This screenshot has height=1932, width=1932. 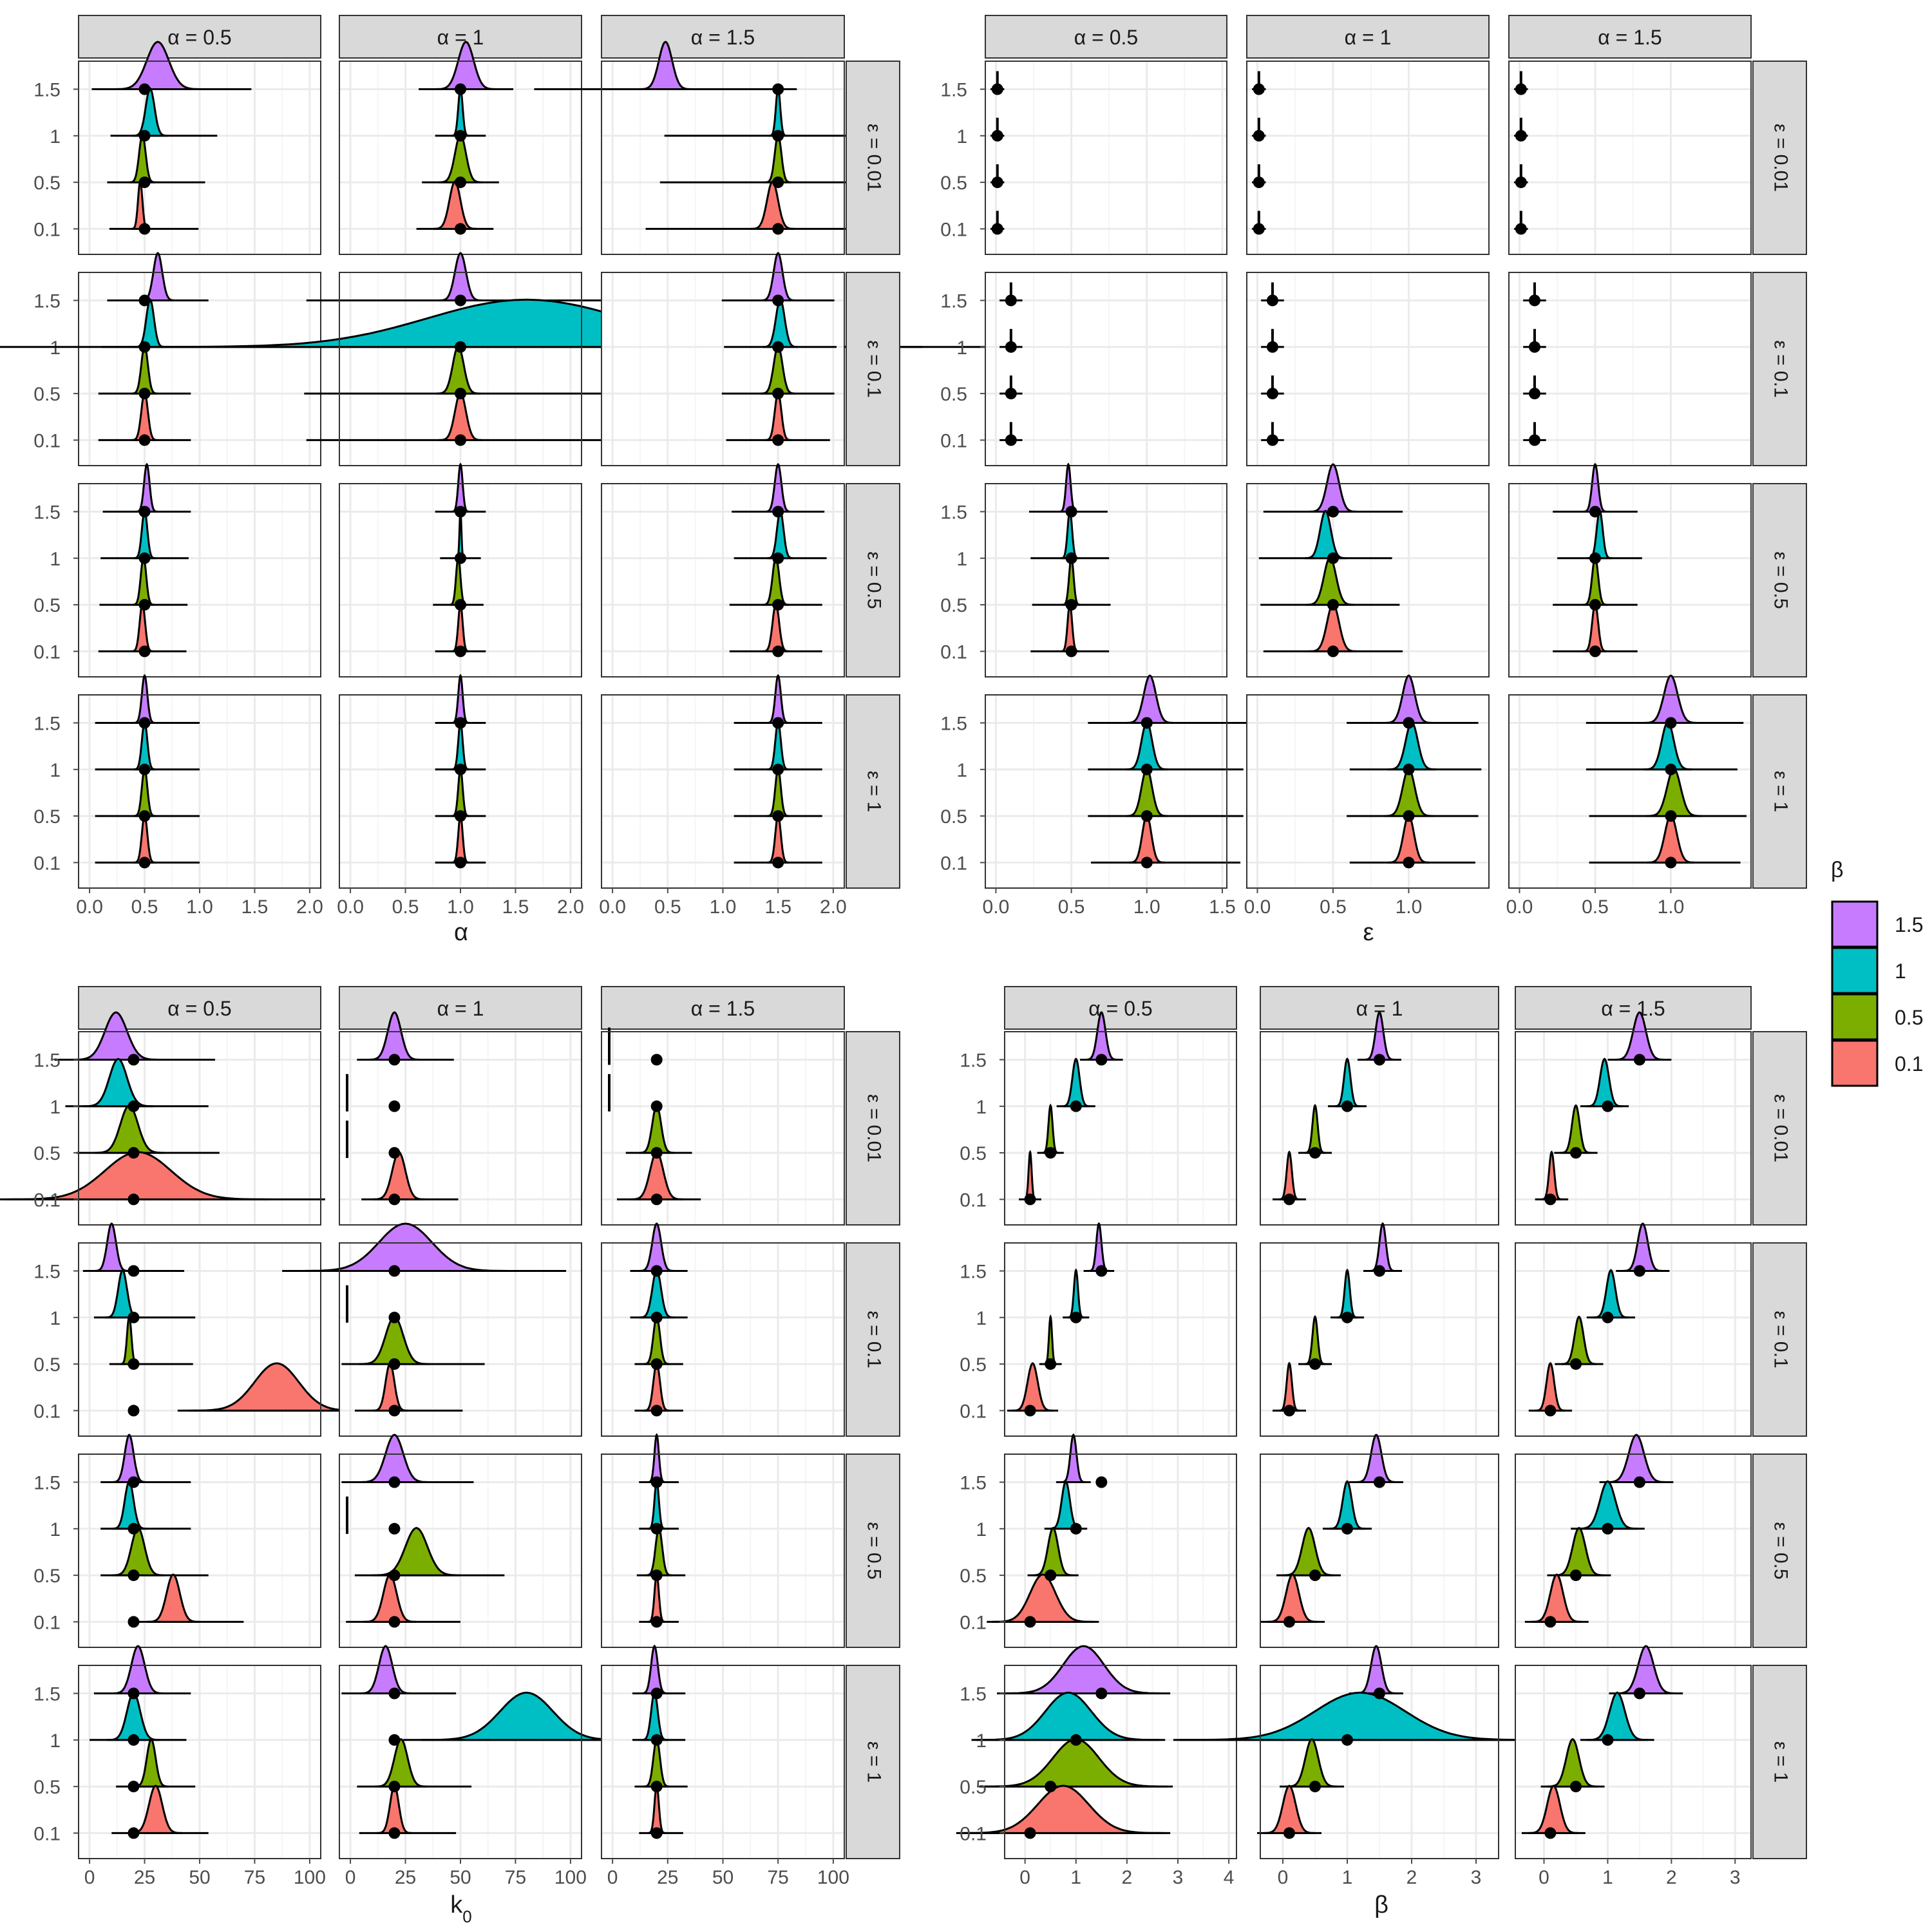 I want to click on x-tick-label: 4, so click(x=1229, y=1878).